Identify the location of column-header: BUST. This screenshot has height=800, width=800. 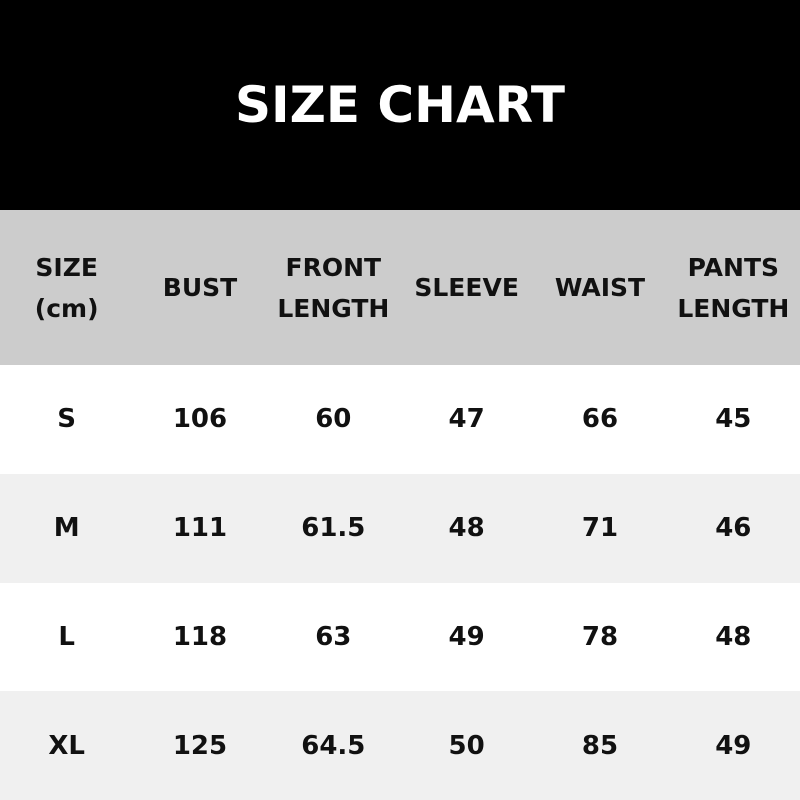
(199, 287).